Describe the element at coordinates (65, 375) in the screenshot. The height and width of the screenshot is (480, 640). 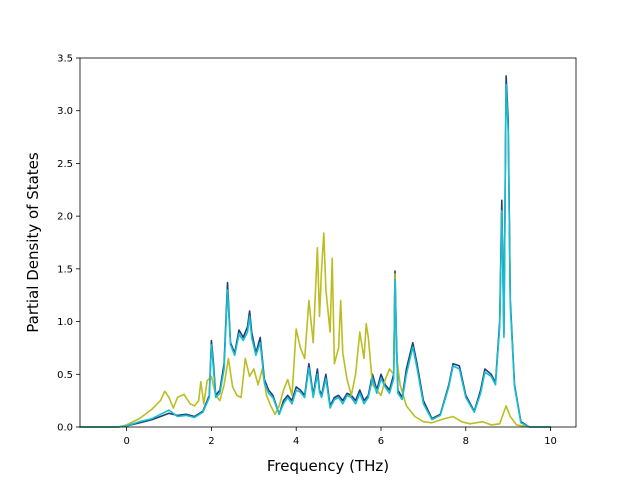
I see `y-tick-label: 0.5` at that location.